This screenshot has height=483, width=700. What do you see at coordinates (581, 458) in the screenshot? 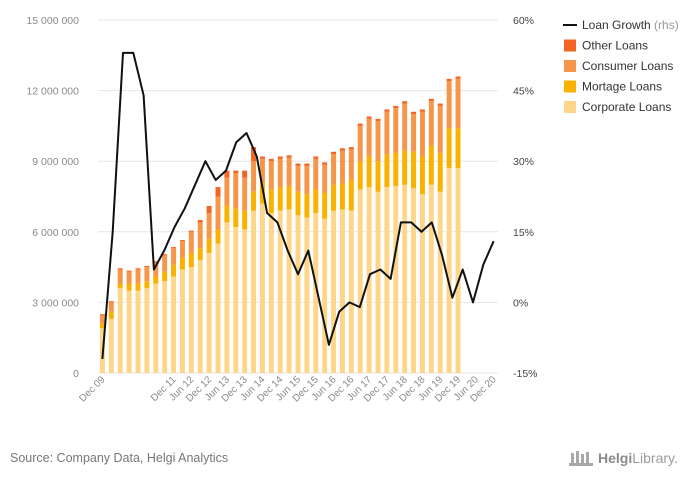
I see `library-icon` at bounding box center [581, 458].